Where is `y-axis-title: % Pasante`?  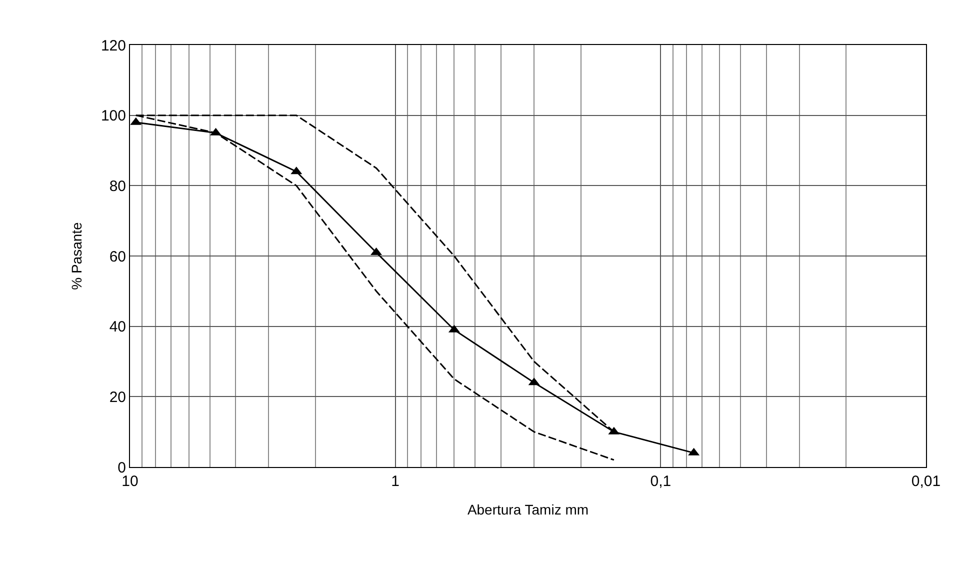 y-axis-title: % Pasante is located at coordinates (76, 256).